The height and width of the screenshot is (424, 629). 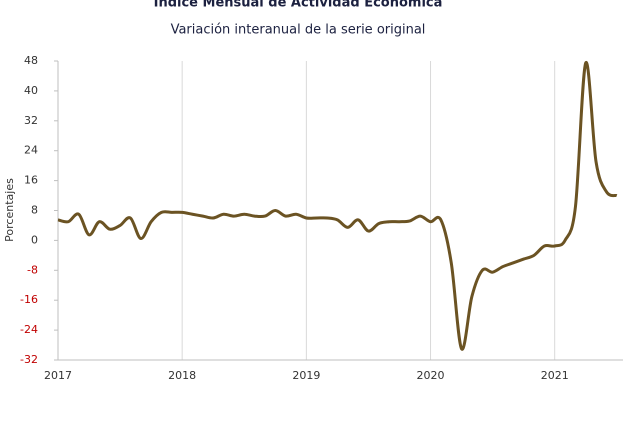 What do you see at coordinates (29, 299) in the screenshot?
I see `y-tick-label: -16` at bounding box center [29, 299].